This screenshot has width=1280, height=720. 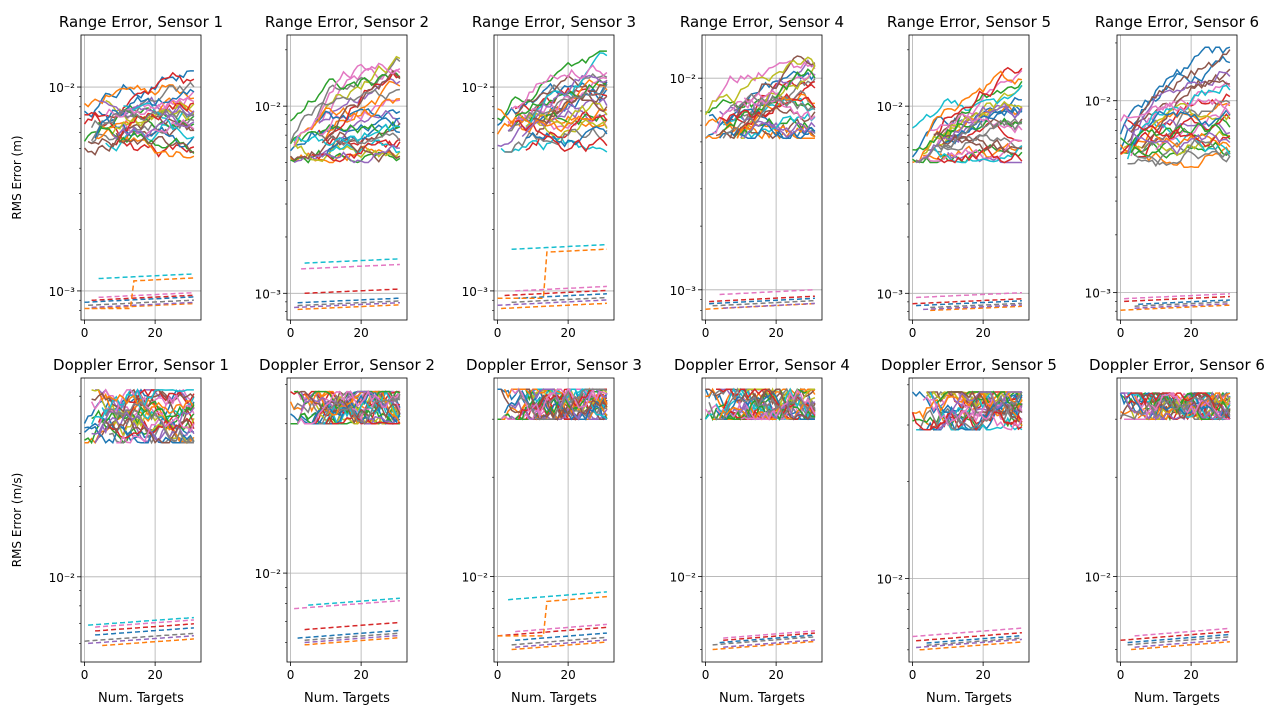 I want to click on subplot-title: Doppler Error, Sensor 3, so click(x=554, y=365).